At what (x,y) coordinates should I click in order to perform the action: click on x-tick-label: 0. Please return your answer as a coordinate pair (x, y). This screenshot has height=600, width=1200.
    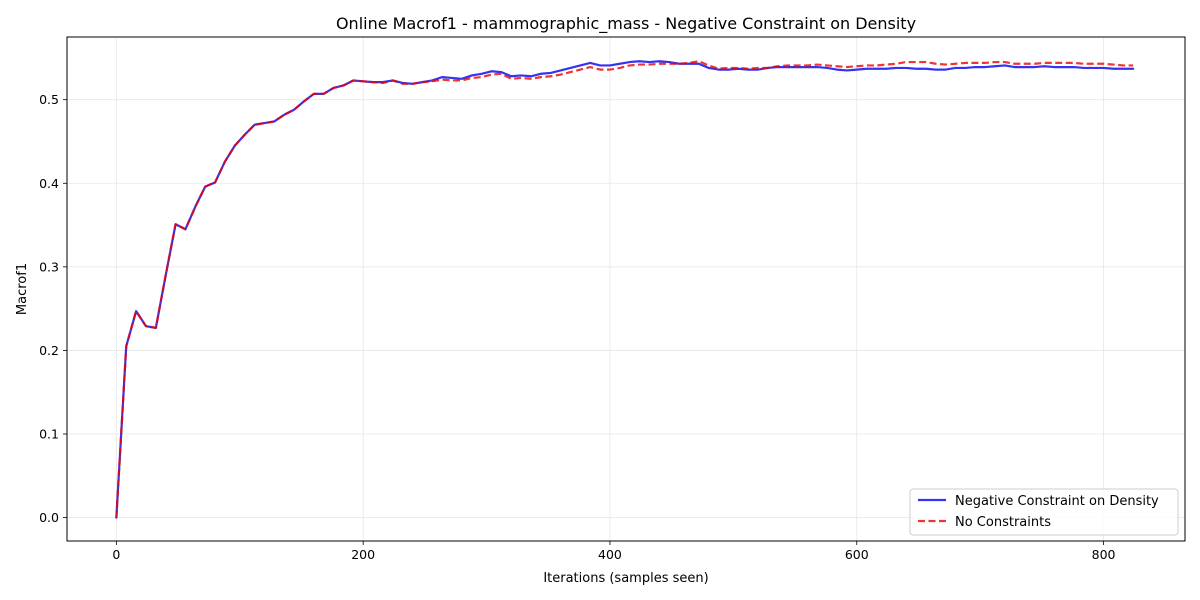
    Looking at the image, I should click on (116, 554).